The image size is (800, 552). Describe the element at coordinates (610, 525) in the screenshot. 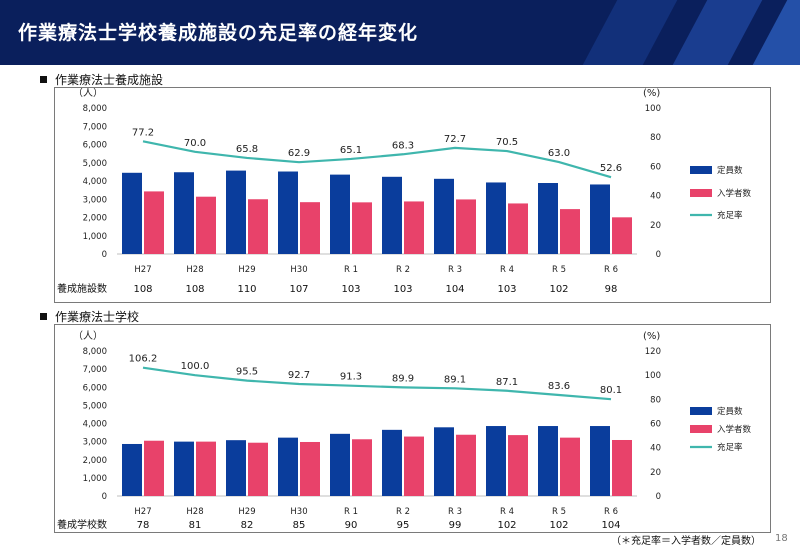

I see `facility-count: 104` at that location.